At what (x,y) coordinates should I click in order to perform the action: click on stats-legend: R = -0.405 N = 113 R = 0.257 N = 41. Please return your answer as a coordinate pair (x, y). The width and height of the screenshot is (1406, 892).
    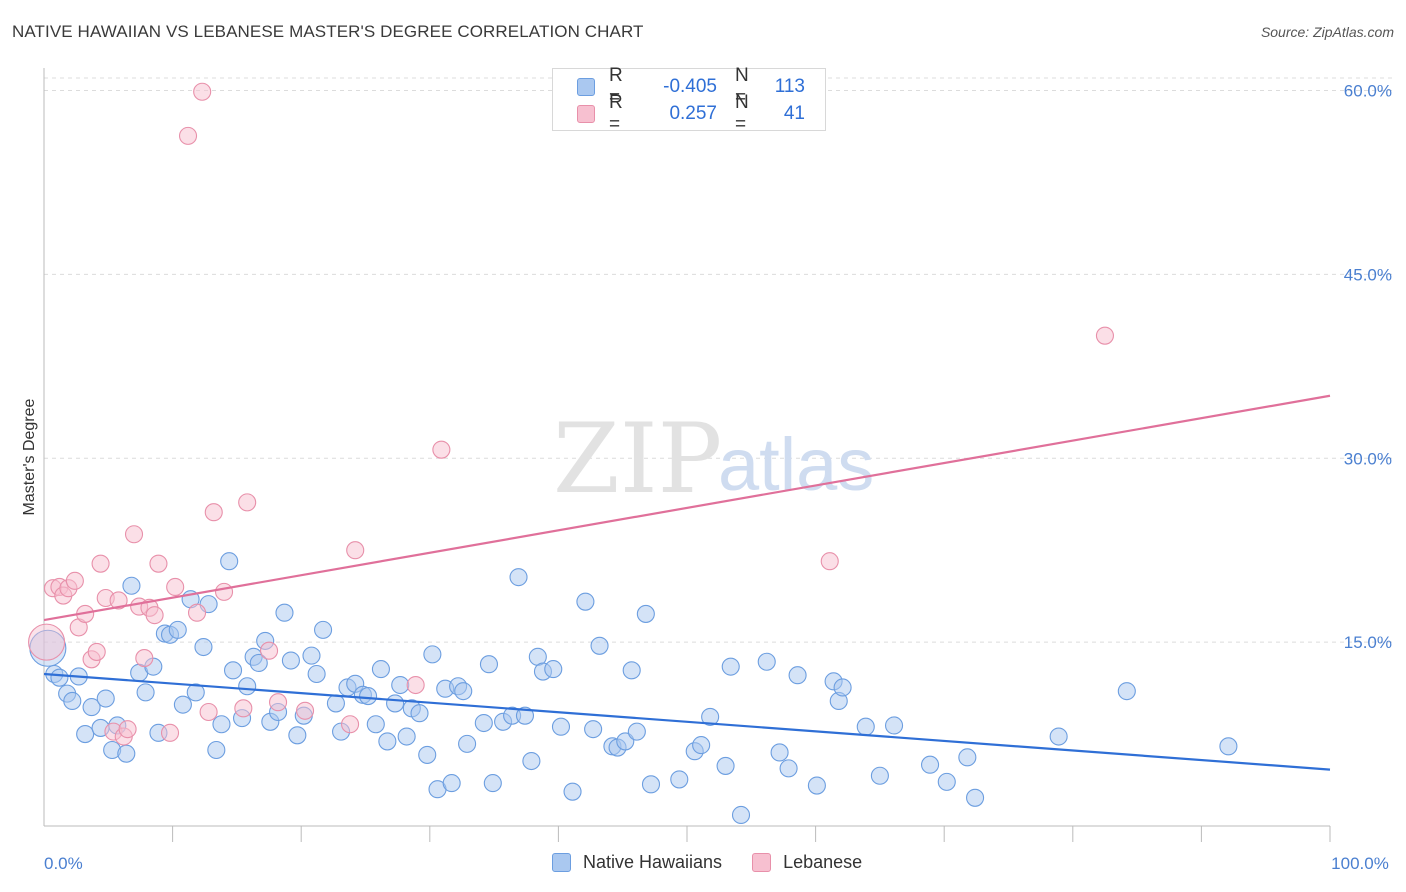
    Looking at the image, I should click on (689, 100).